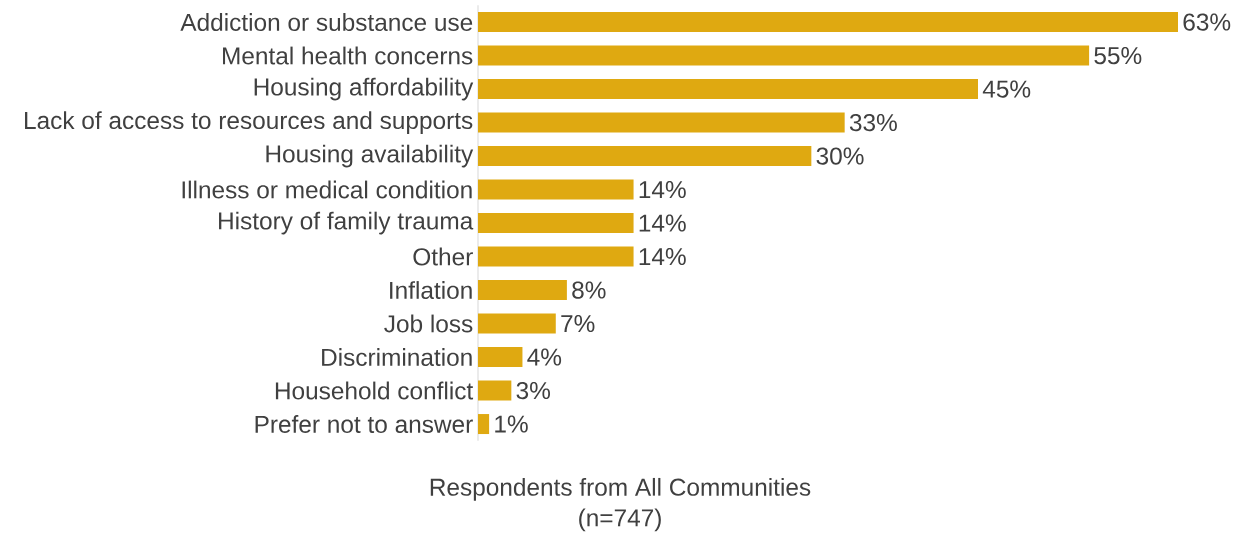 The height and width of the screenshot is (535, 1252). What do you see at coordinates (346, 223) in the screenshot?
I see `y-tick-label: History of family trauma` at bounding box center [346, 223].